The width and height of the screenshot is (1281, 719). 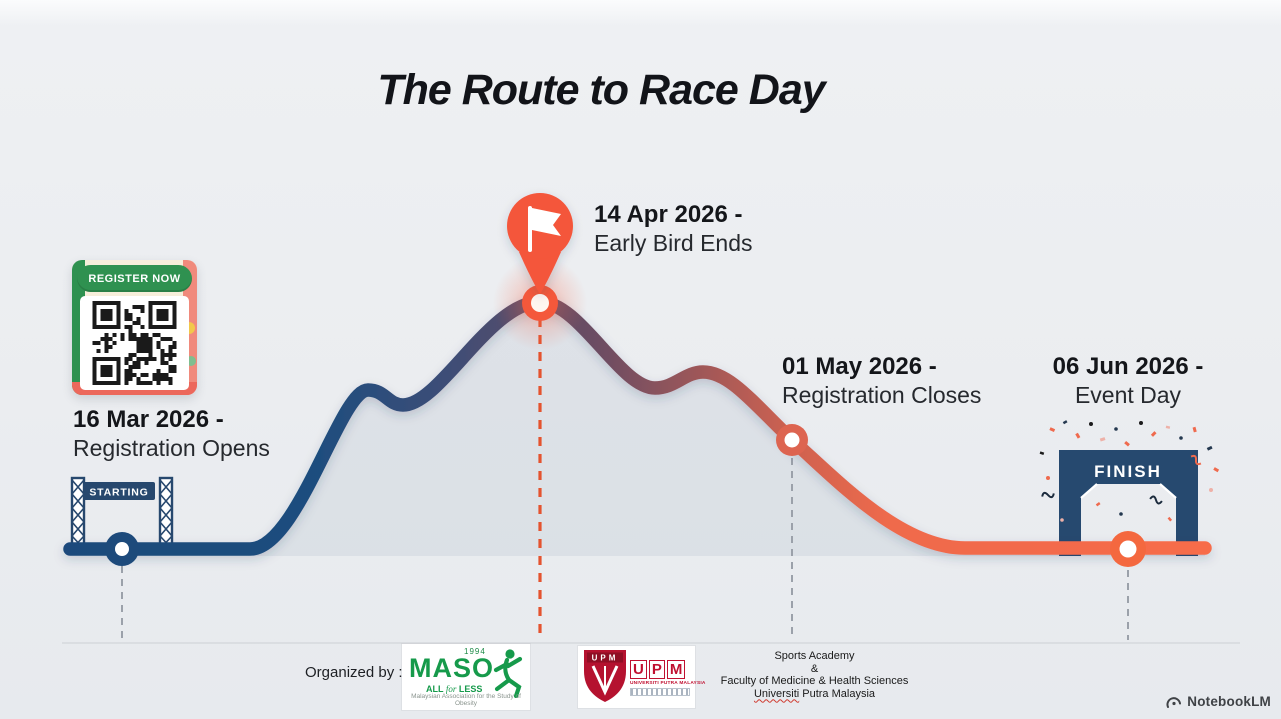 I want to click on qr-card: REGISTER NOW, so click(x=134, y=327).